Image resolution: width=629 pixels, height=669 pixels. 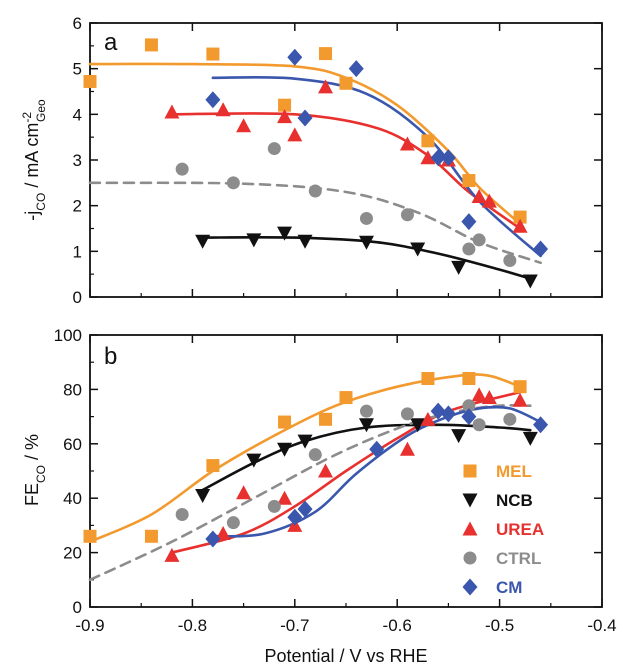 I want to click on panel-a-y-tick-label: 1, so click(x=77, y=251).